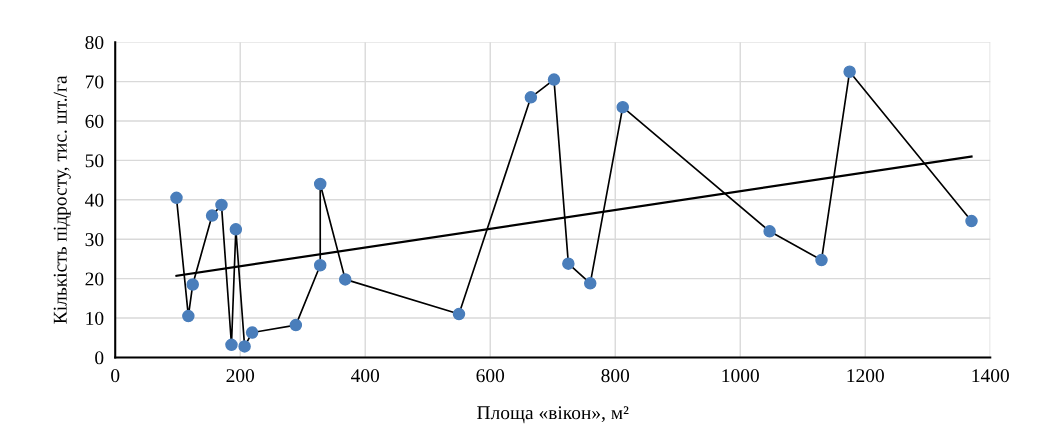 This screenshot has width=1038, height=444. Describe the element at coordinates (615, 376) in the screenshot. I see `x-tick-label: 800` at that location.